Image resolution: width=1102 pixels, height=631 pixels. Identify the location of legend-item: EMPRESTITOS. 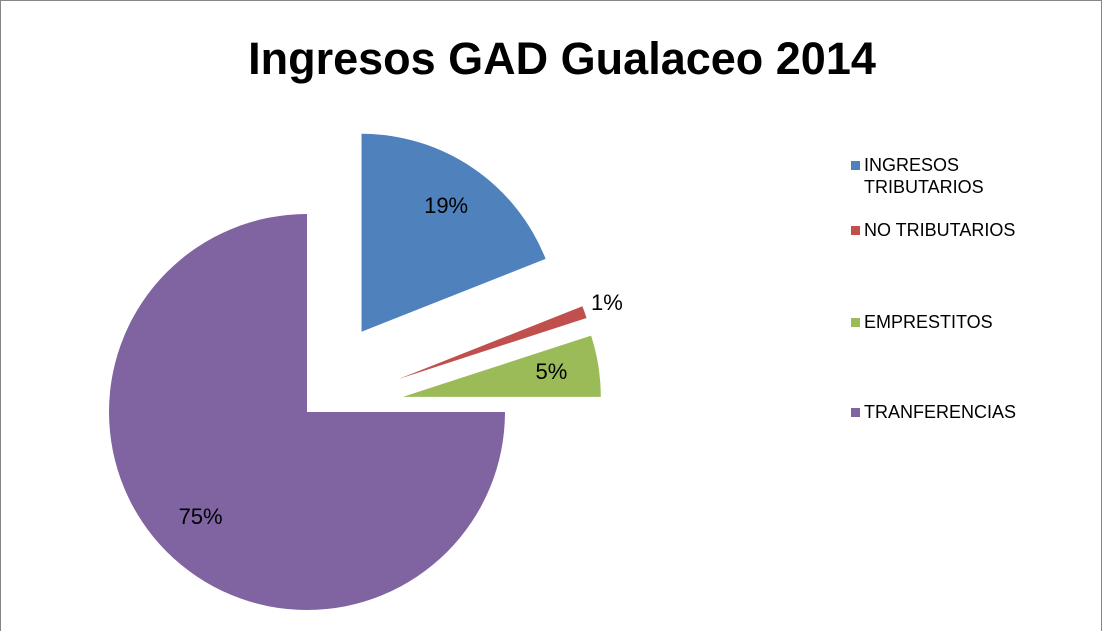
(951, 322).